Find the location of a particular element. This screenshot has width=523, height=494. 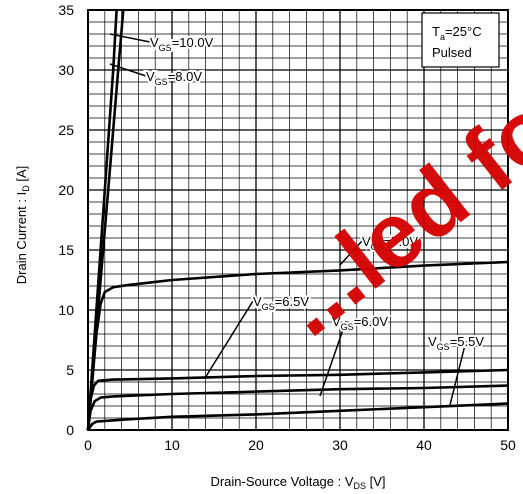

svg-text: Drain-Source Voltage : VDS [V] is located at coordinates (297, 482).